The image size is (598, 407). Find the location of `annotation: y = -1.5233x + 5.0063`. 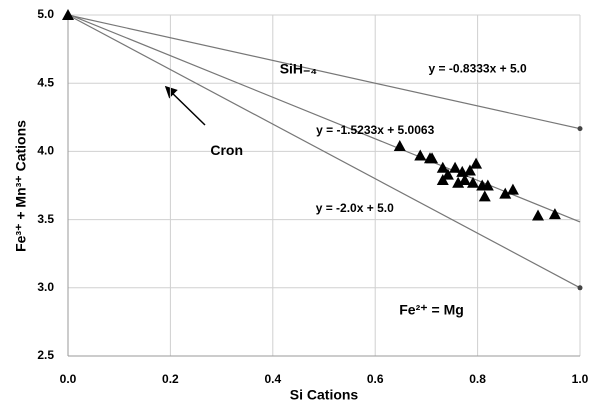

annotation: y = -1.5233x + 5.0063 is located at coordinates (375, 130).